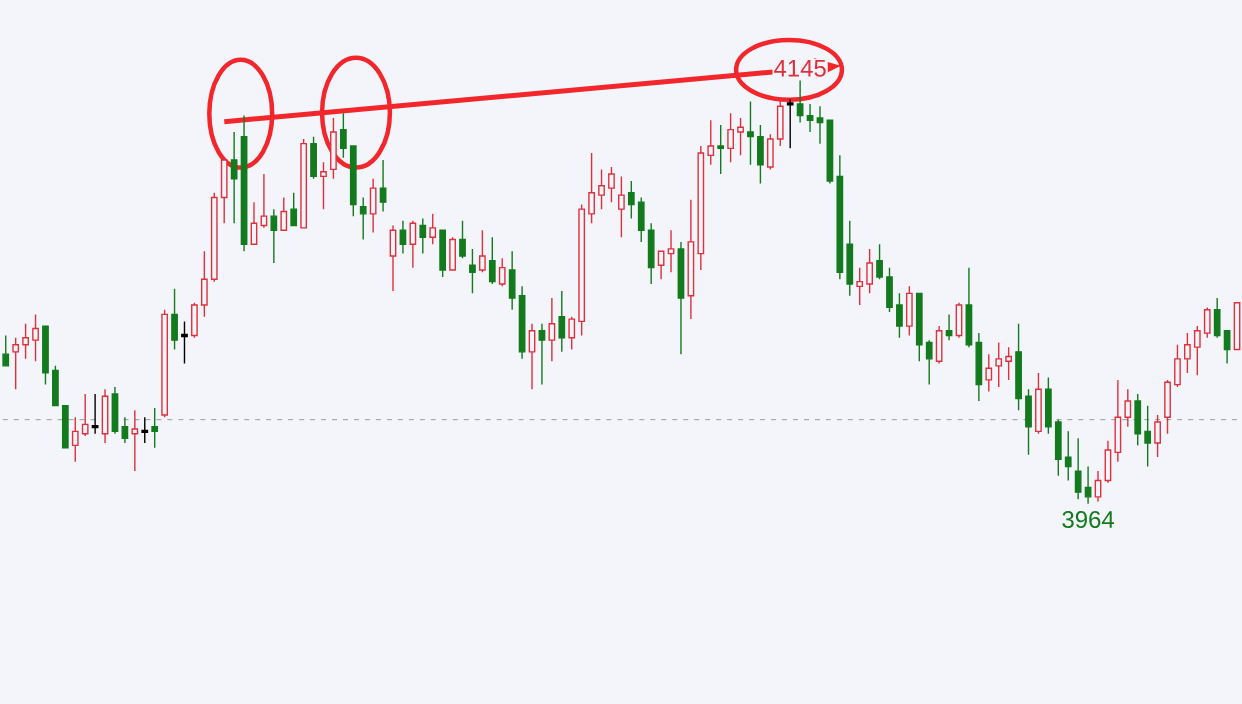  Describe the element at coordinates (800, 68) in the screenshot. I see `annotation: 4145` at that location.